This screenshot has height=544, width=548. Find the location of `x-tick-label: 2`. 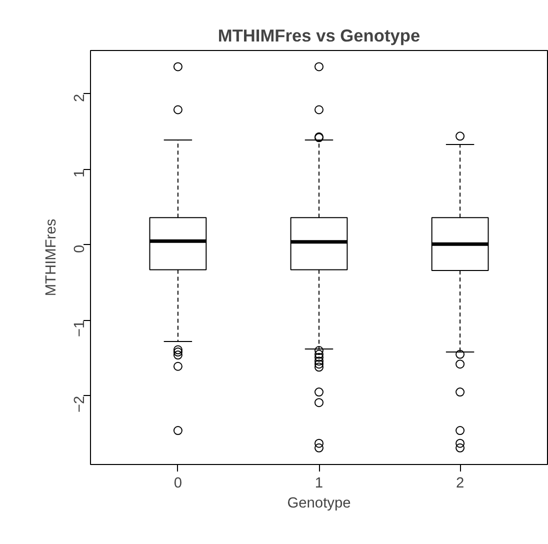

x-tick-label: 2 is located at coordinates (460, 484).